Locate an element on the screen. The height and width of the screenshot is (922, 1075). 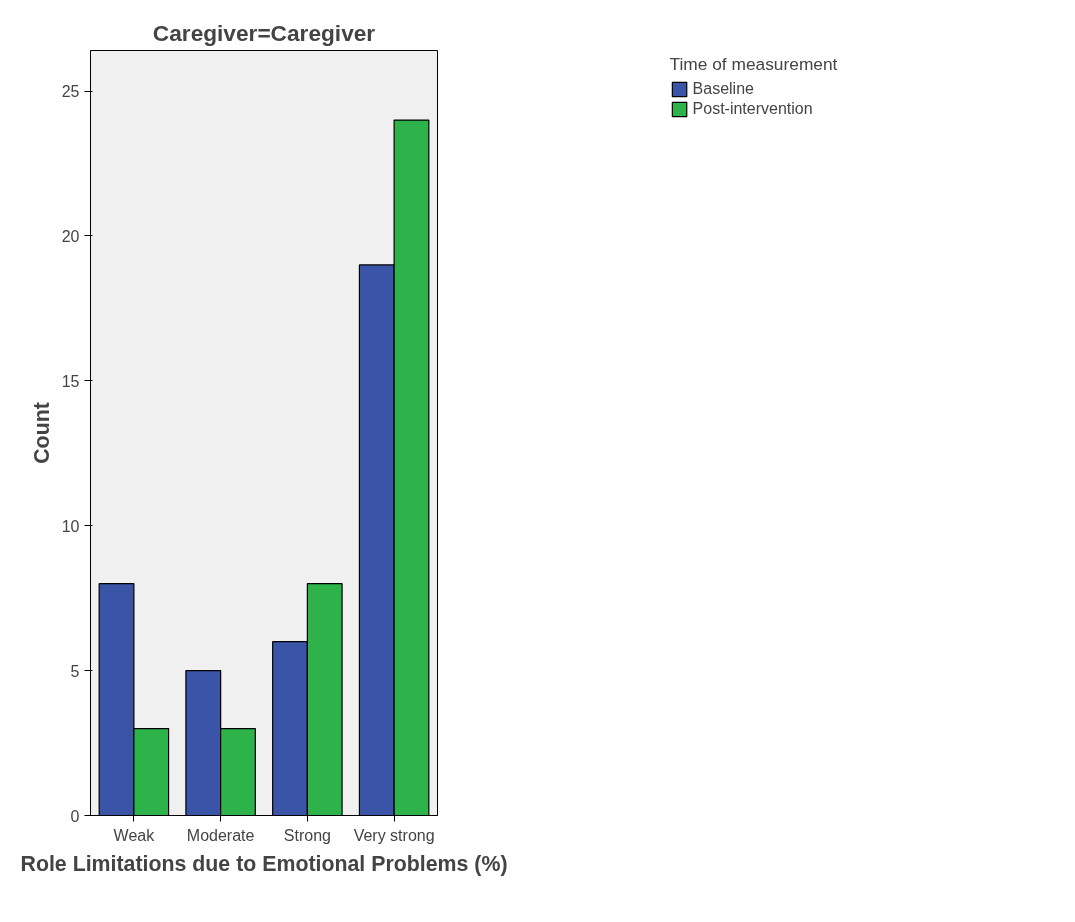
y-axis-title: Count is located at coordinates (41, 433).